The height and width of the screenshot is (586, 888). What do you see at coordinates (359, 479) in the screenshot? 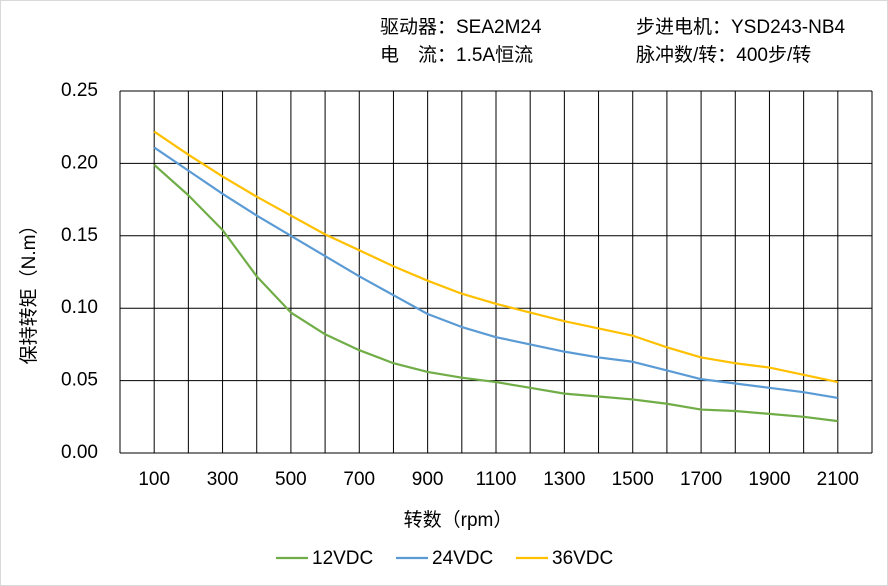
I see `x-tick-label: 700` at bounding box center [359, 479].